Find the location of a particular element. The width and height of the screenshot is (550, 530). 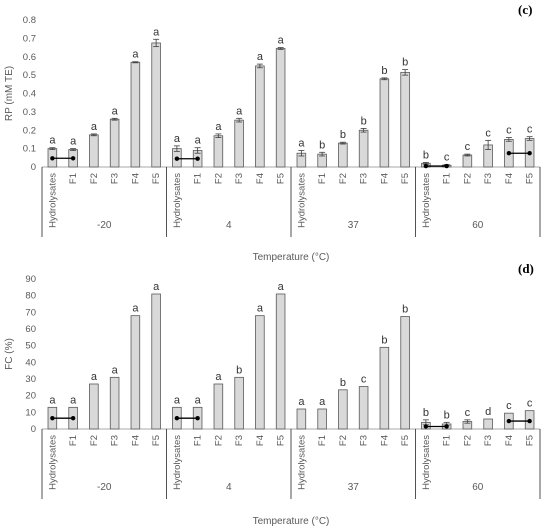

panel-label: (d) is located at coordinates (526, 268).